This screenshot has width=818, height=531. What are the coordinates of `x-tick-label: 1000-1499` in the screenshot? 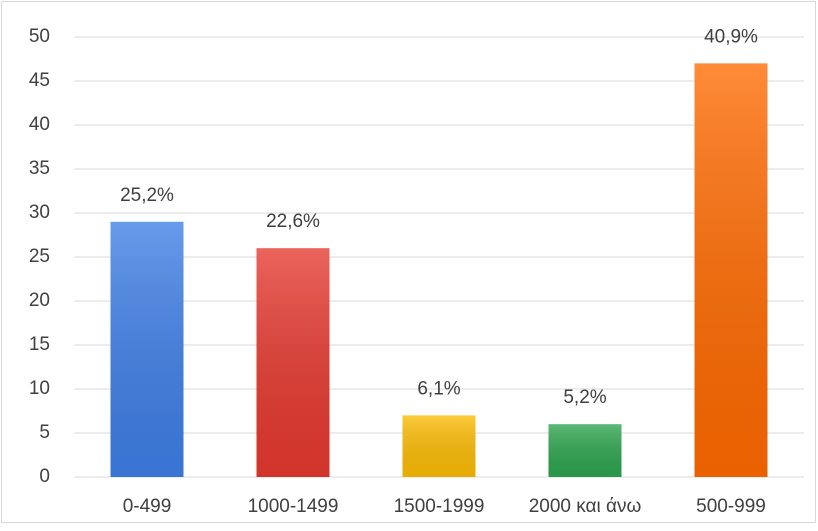 It's located at (293, 506).